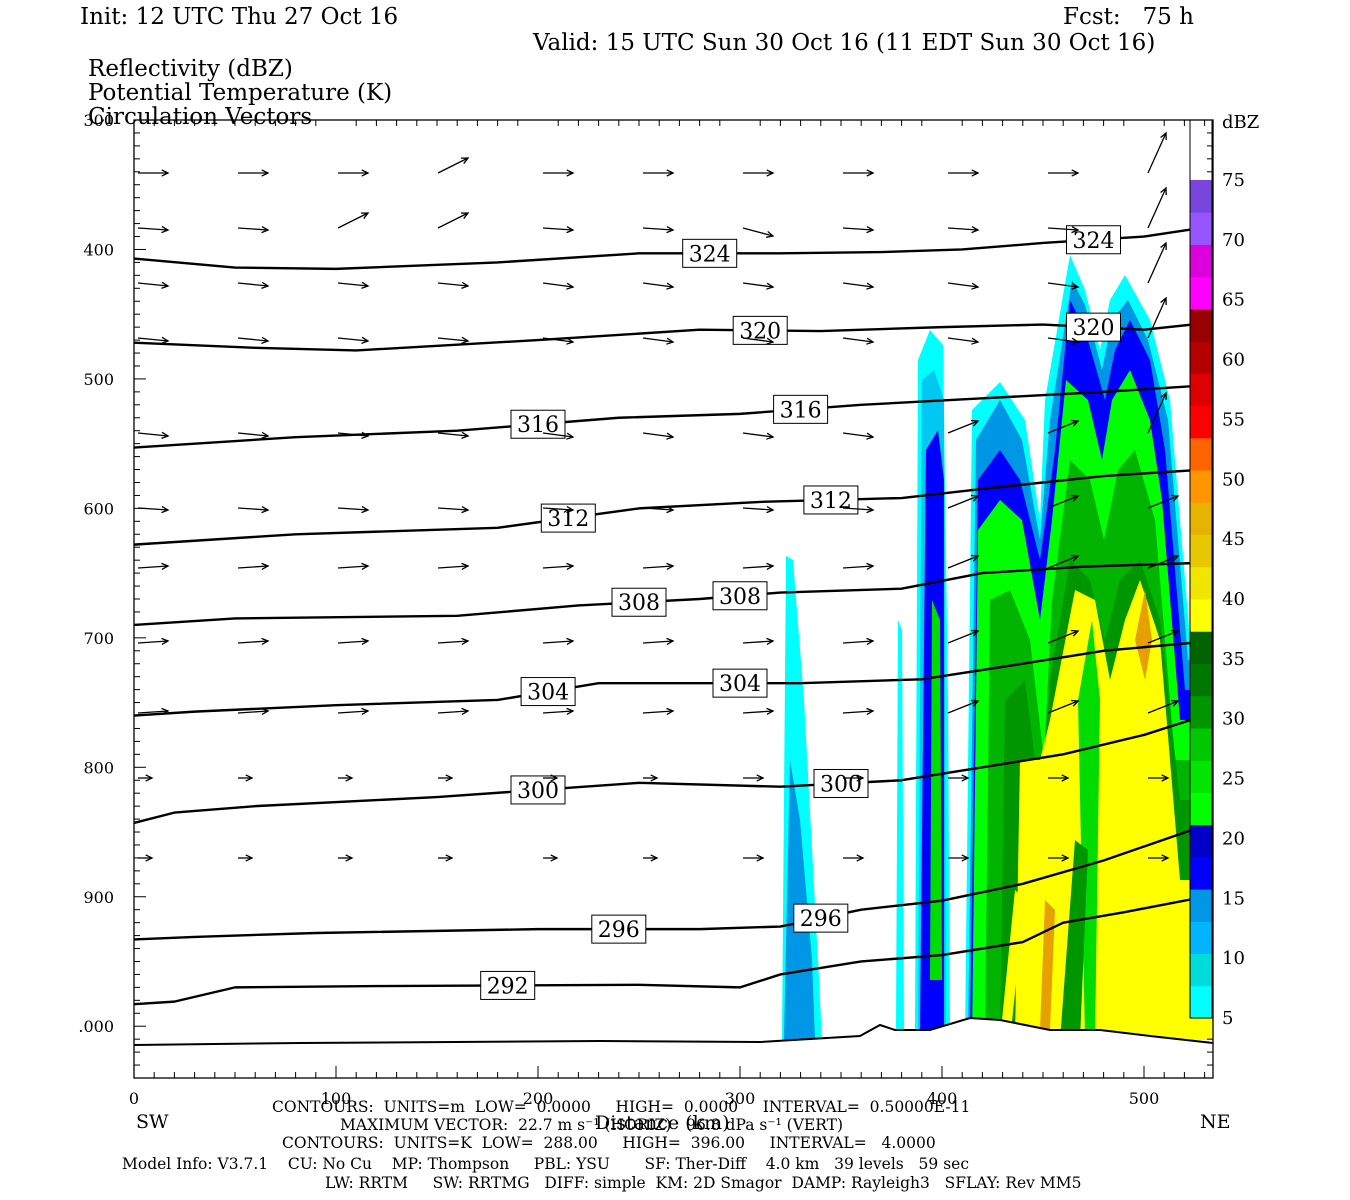  I want to click on colorbar-border, so click(1201, 569).